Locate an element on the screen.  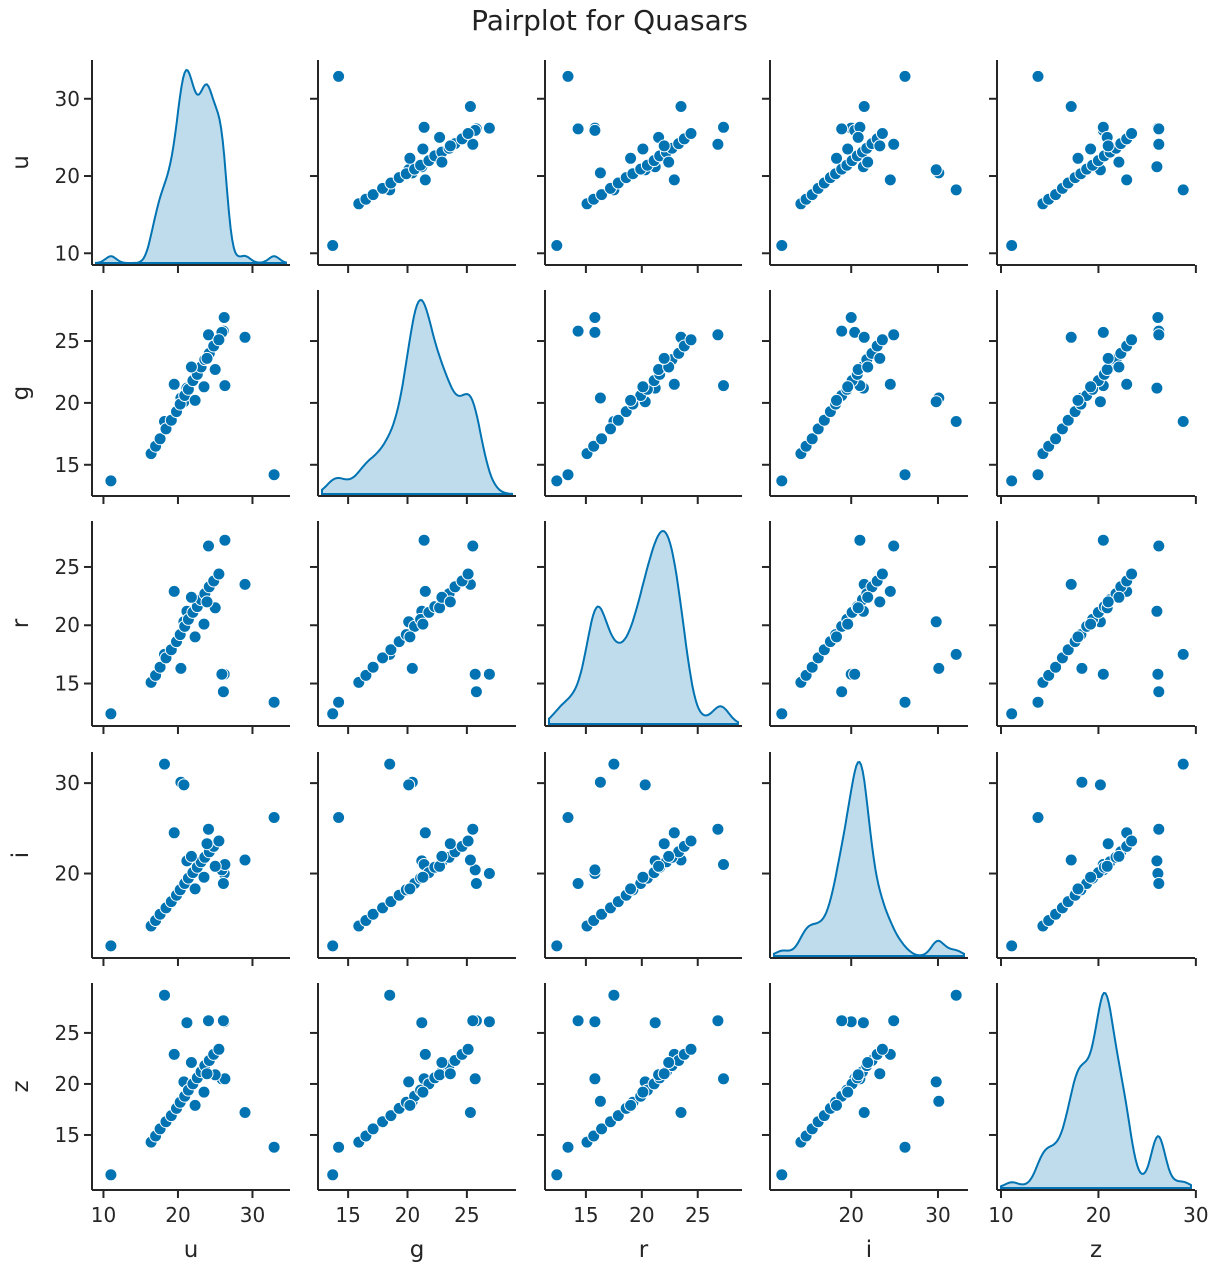
y-axis-label-r: r is located at coordinates (21, 623).